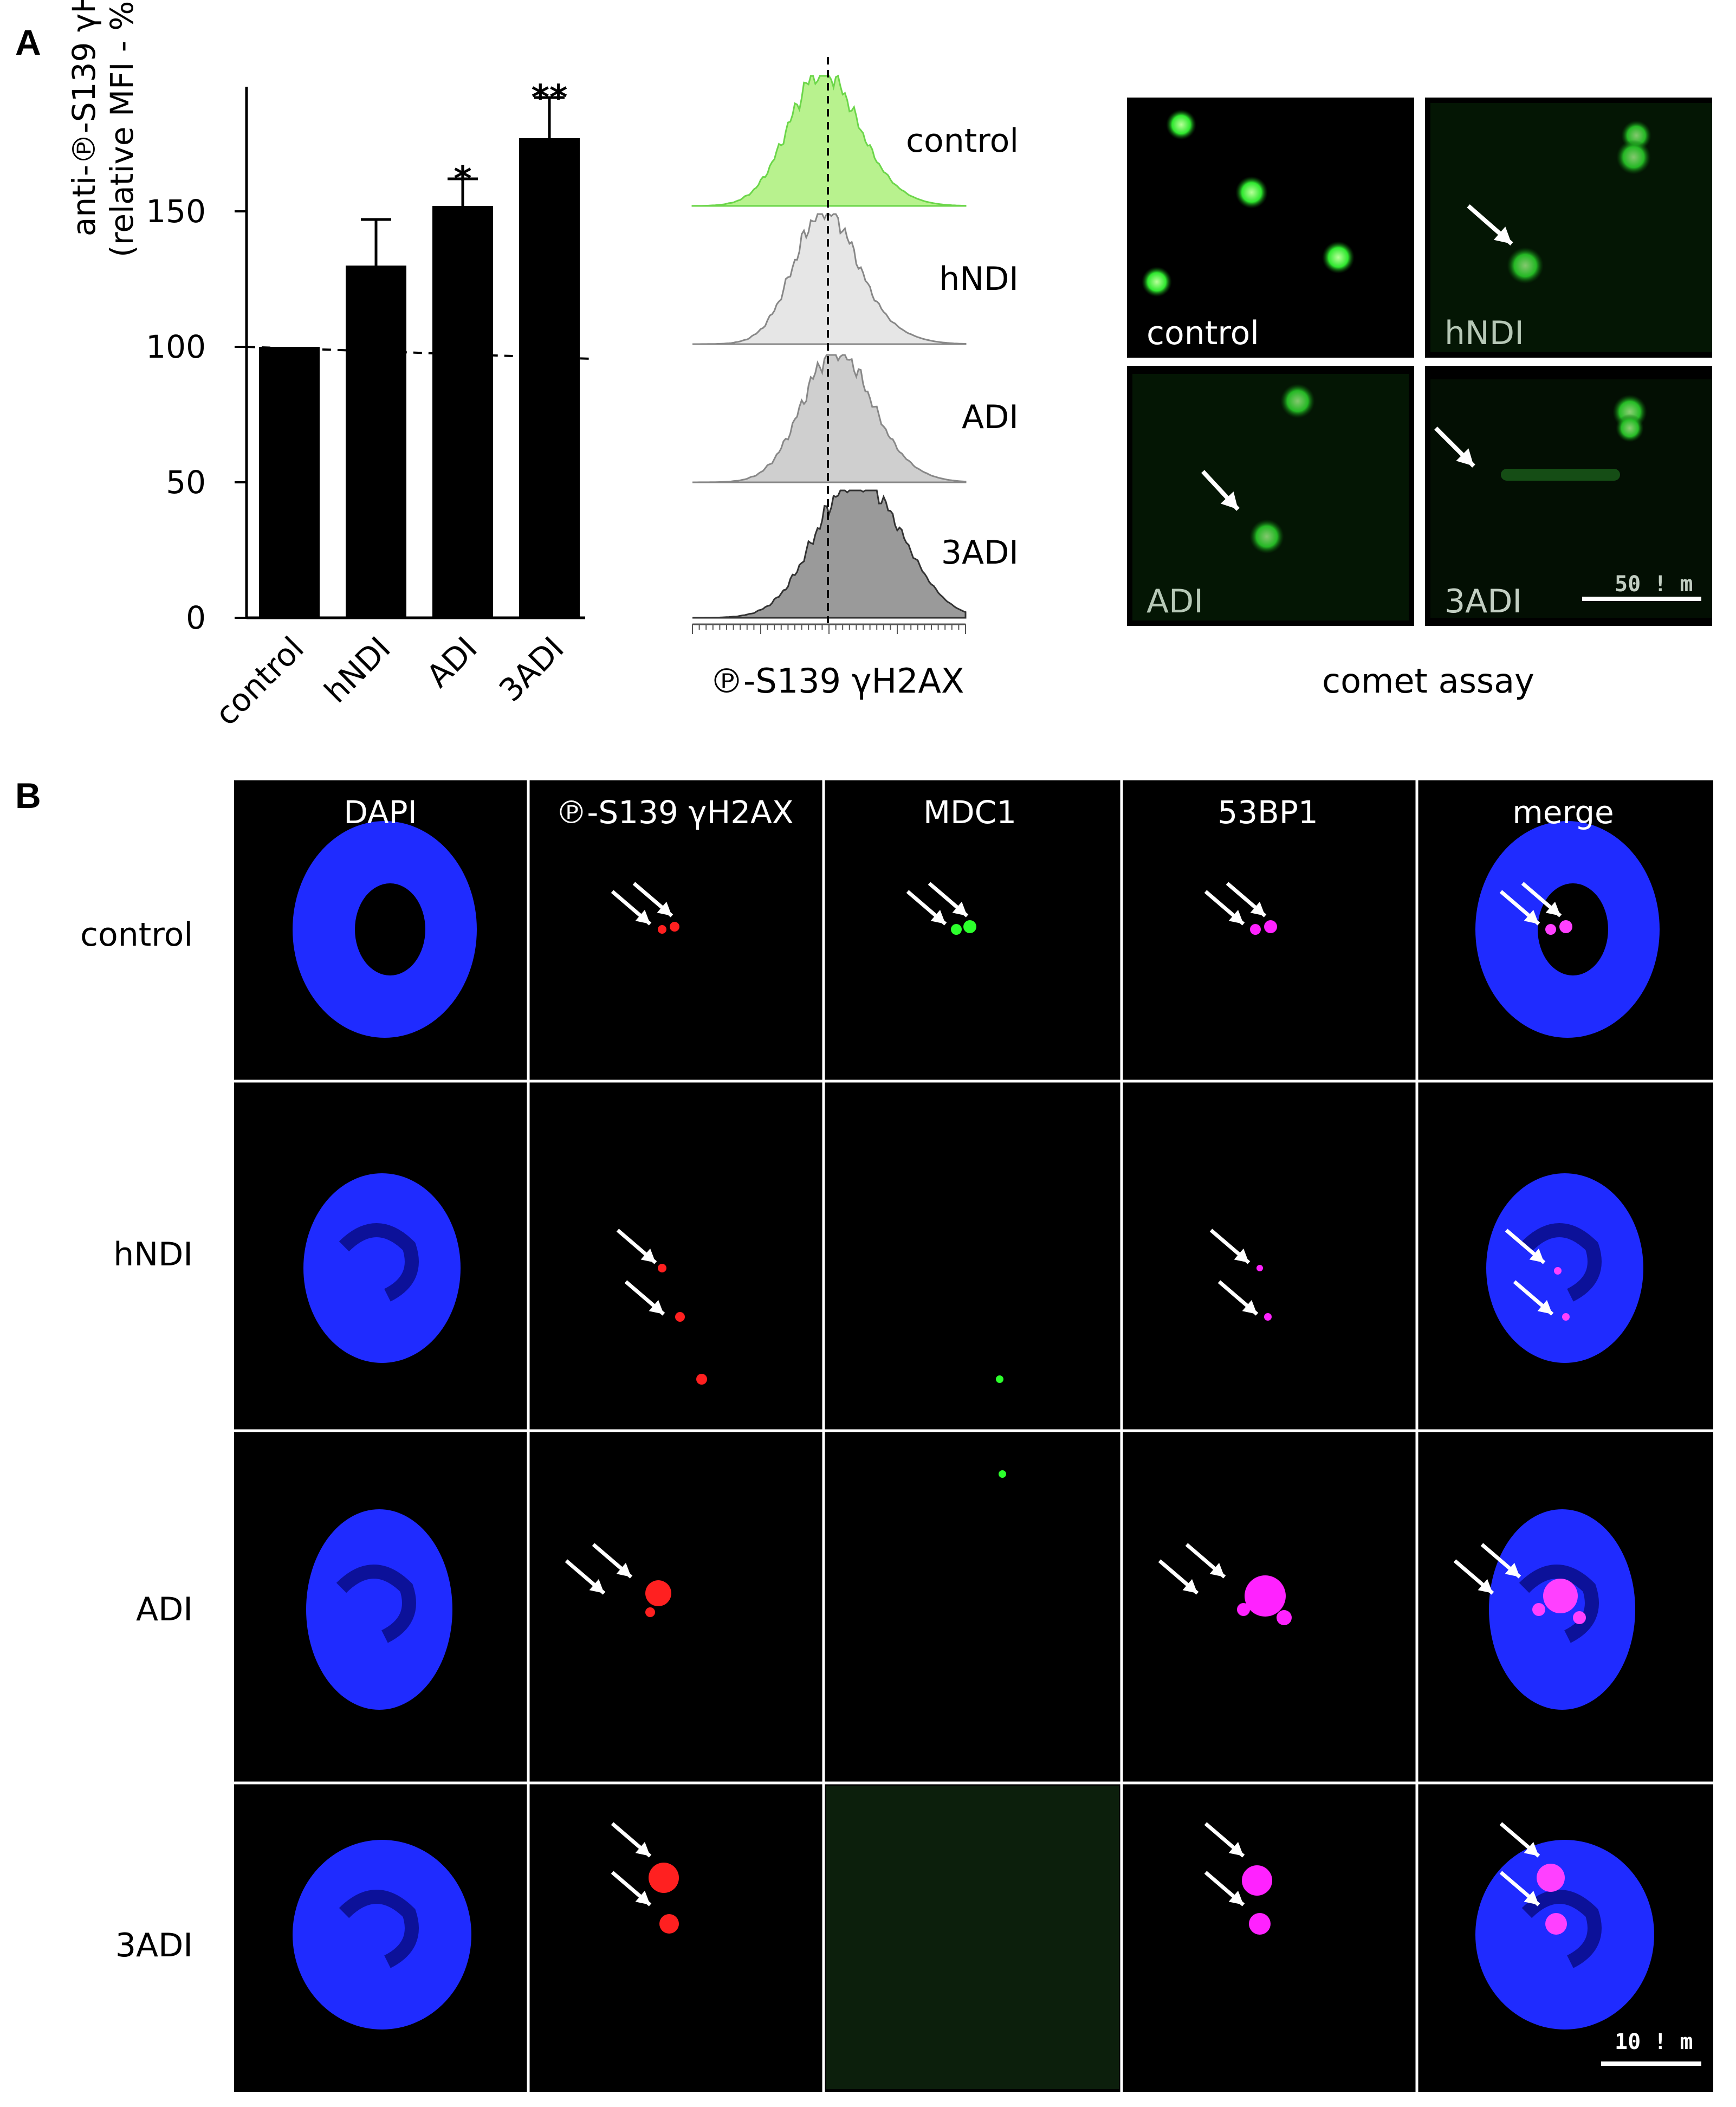 The width and height of the screenshot is (1736, 2107). I want to click on comet-tile-adi: ADI, so click(1270, 496).